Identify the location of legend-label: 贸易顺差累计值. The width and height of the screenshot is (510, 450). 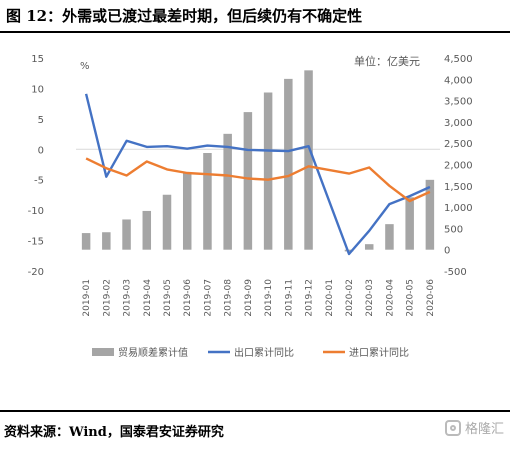
(153, 352).